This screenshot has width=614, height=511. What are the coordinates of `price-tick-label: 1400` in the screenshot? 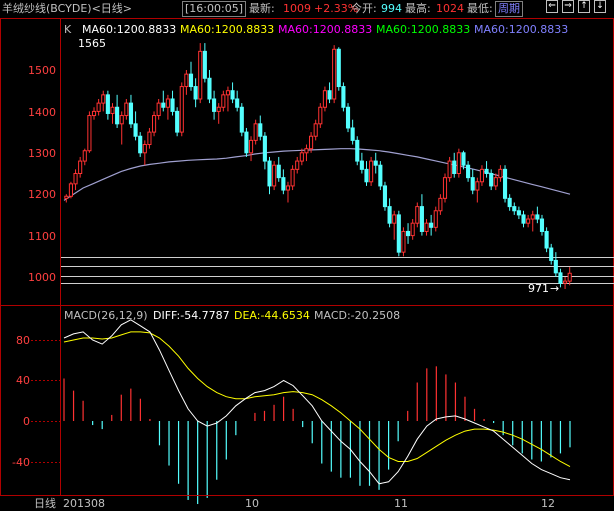 It's located at (42, 112).